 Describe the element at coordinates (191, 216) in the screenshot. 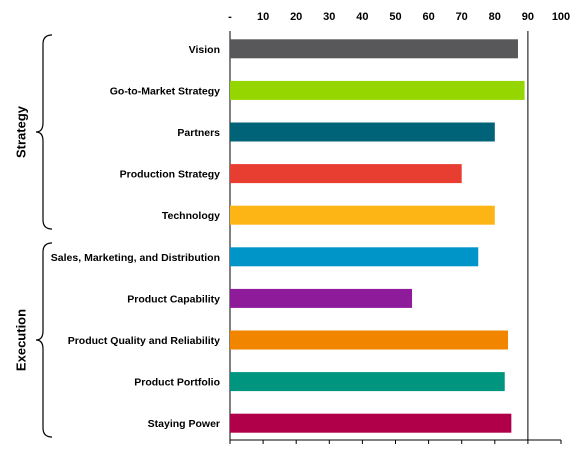

I see `category-label: Technology` at that location.